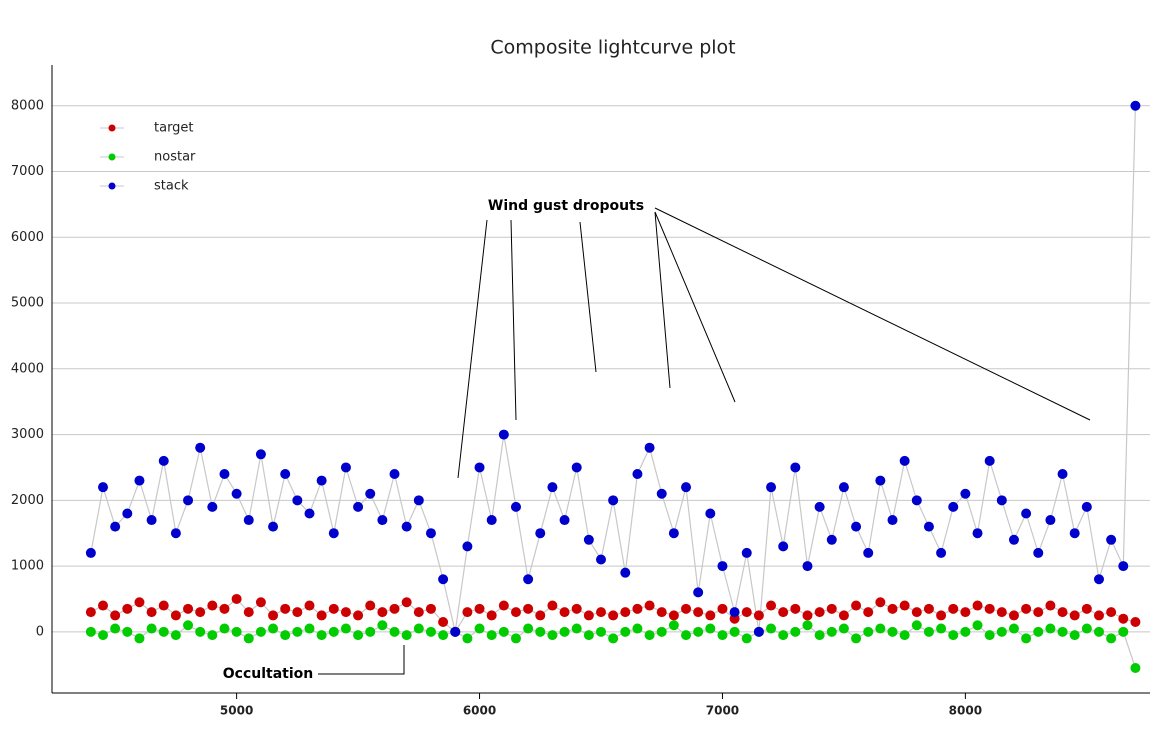 The width and height of the screenshot is (1152, 730). Describe the element at coordinates (566, 206) in the screenshot. I see `annotation: Wind gust dropouts` at that location.